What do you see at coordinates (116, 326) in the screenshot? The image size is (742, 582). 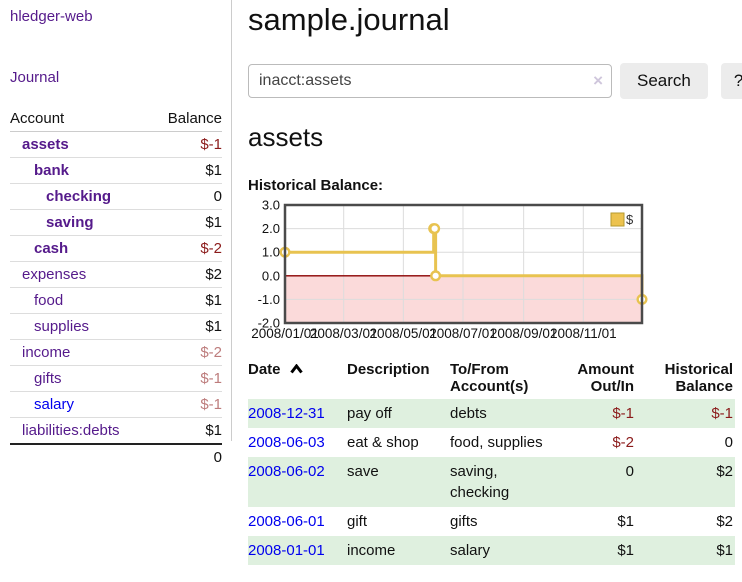 I see `account-row-supplies: supplies $1` at bounding box center [116, 326].